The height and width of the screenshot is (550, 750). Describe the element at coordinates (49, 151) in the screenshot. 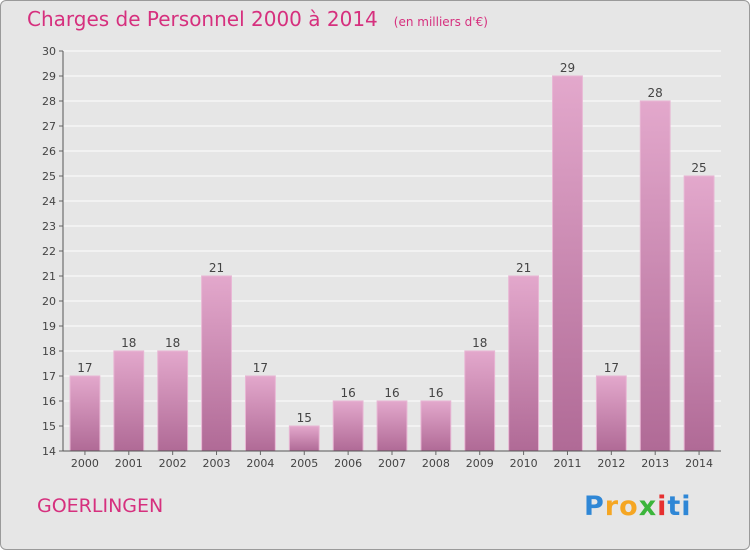

I see `y-tick-label-26: 26` at that location.